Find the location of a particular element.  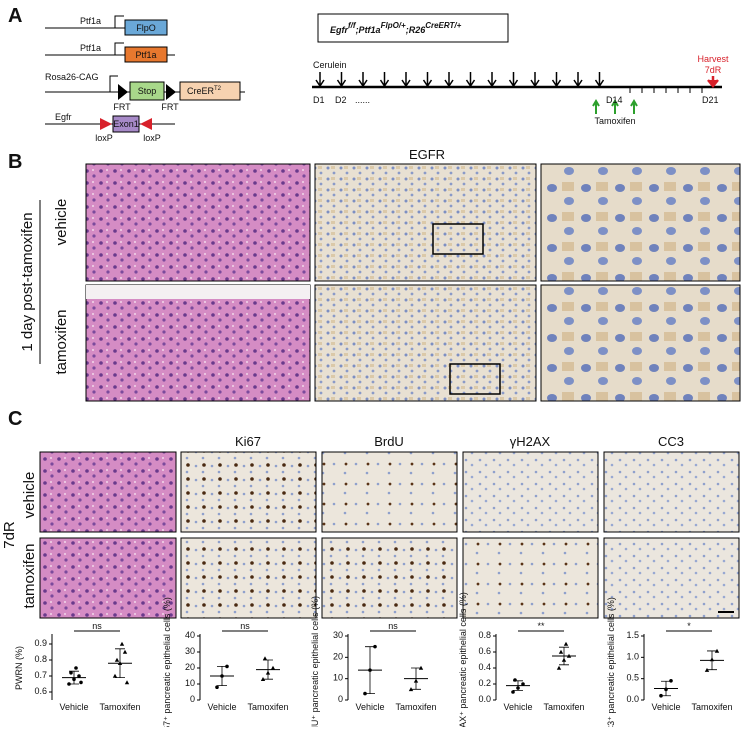

y-tick-label: 0.7 is located at coordinates (40, 675).